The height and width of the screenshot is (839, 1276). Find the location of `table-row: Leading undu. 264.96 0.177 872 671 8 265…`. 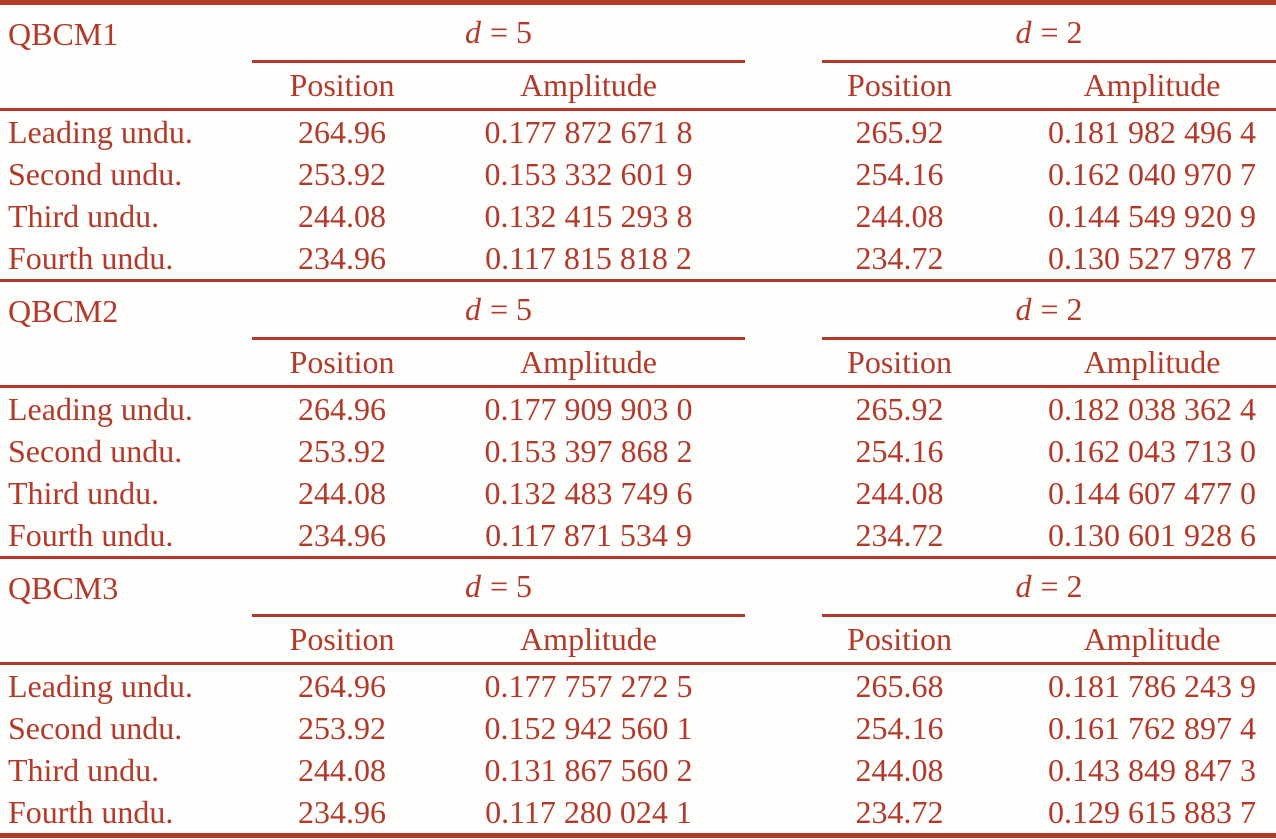

table-row: Leading undu. 264.96 0.177 872 671 8 265… is located at coordinates (638, 132).